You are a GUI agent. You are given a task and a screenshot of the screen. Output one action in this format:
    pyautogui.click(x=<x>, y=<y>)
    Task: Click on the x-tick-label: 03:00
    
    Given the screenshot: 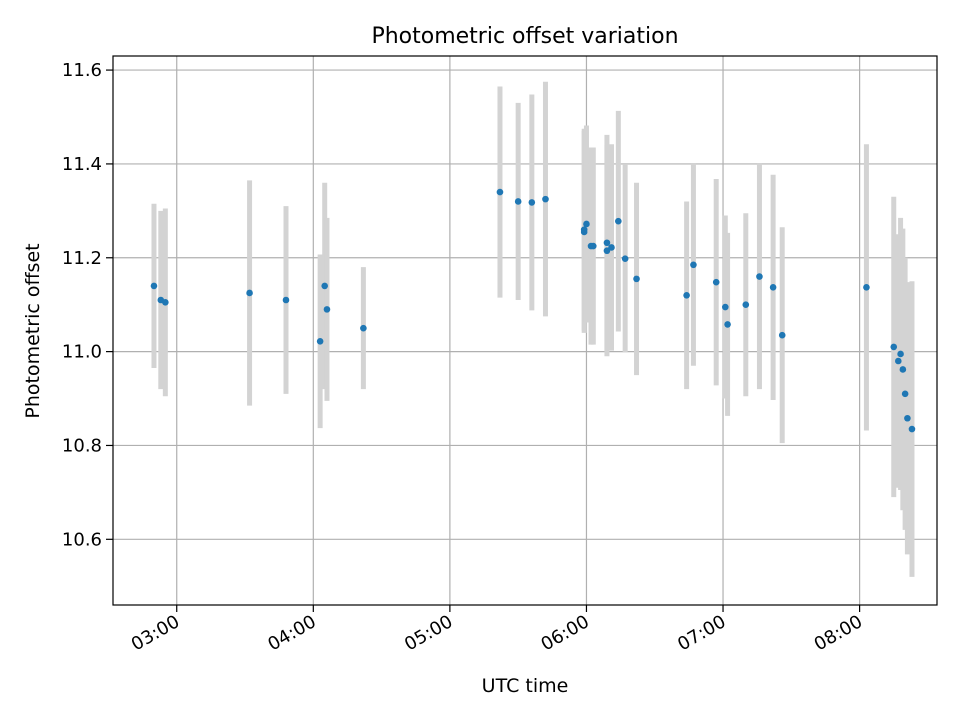 What is the action you would take?
    pyautogui.click(x=155, y=633)
    